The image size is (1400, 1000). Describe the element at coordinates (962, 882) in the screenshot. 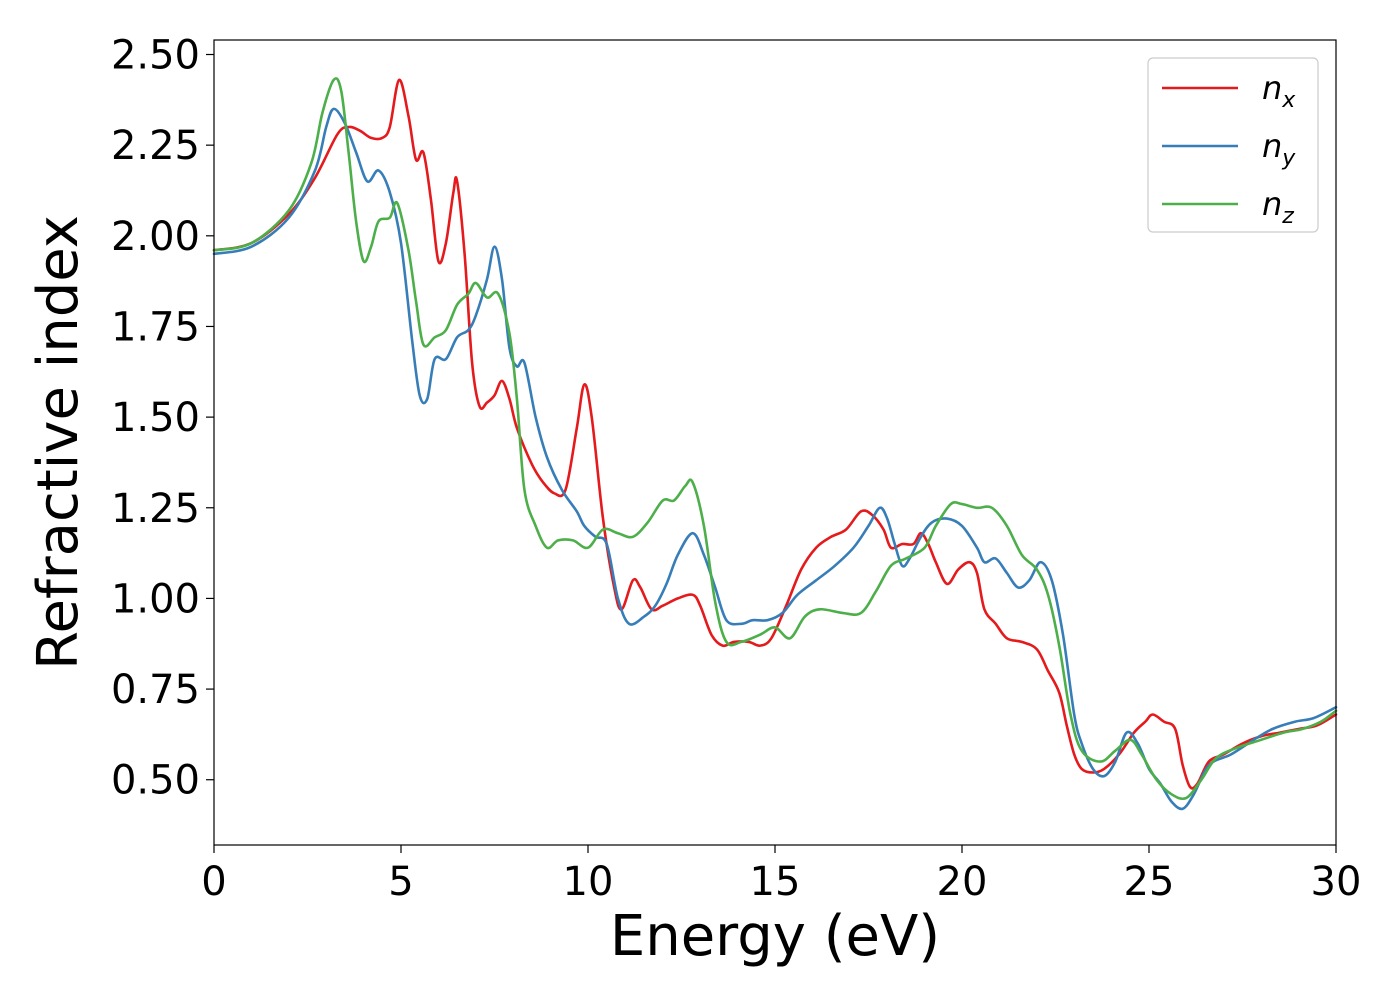

I see `x-tick-label: 20` at that location.